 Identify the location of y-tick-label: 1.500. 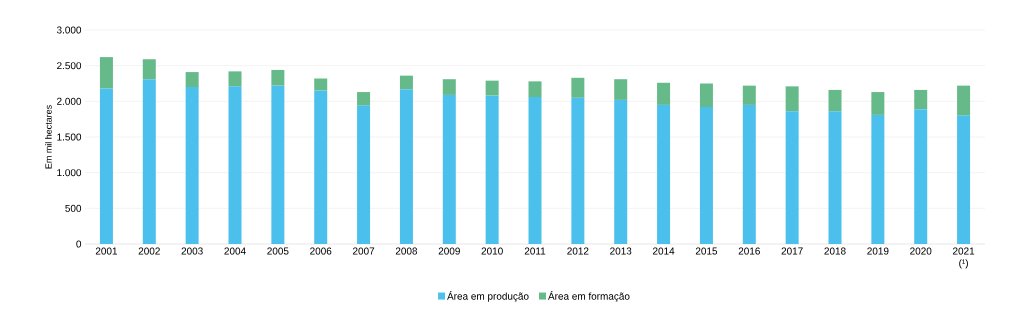
(69, 137).